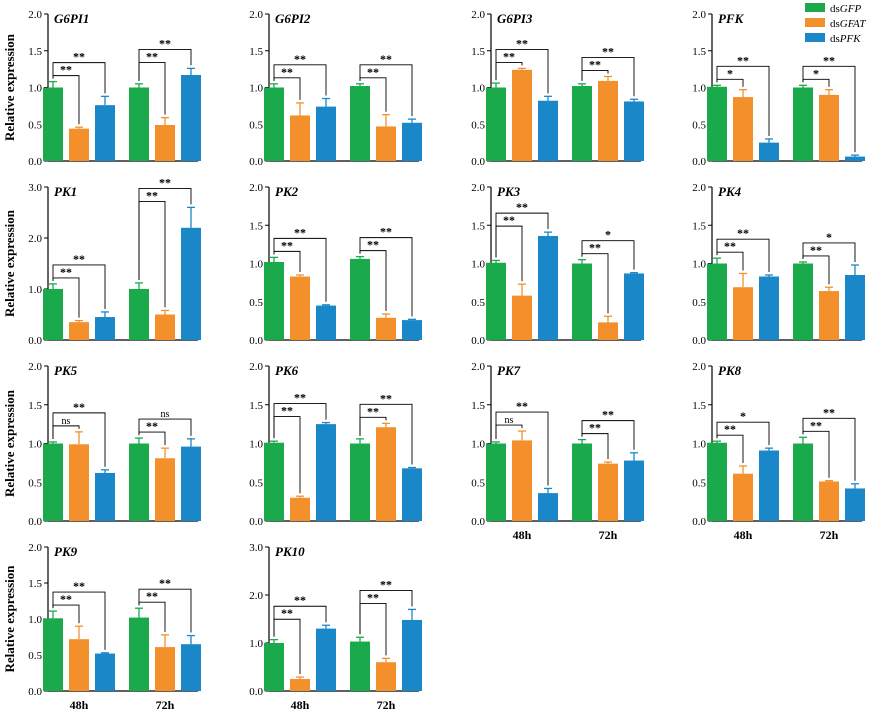  What do you see at coordinates (165, 414) in the screenshot?
I see `significance-label: ns` at bounding box center [165, 414].